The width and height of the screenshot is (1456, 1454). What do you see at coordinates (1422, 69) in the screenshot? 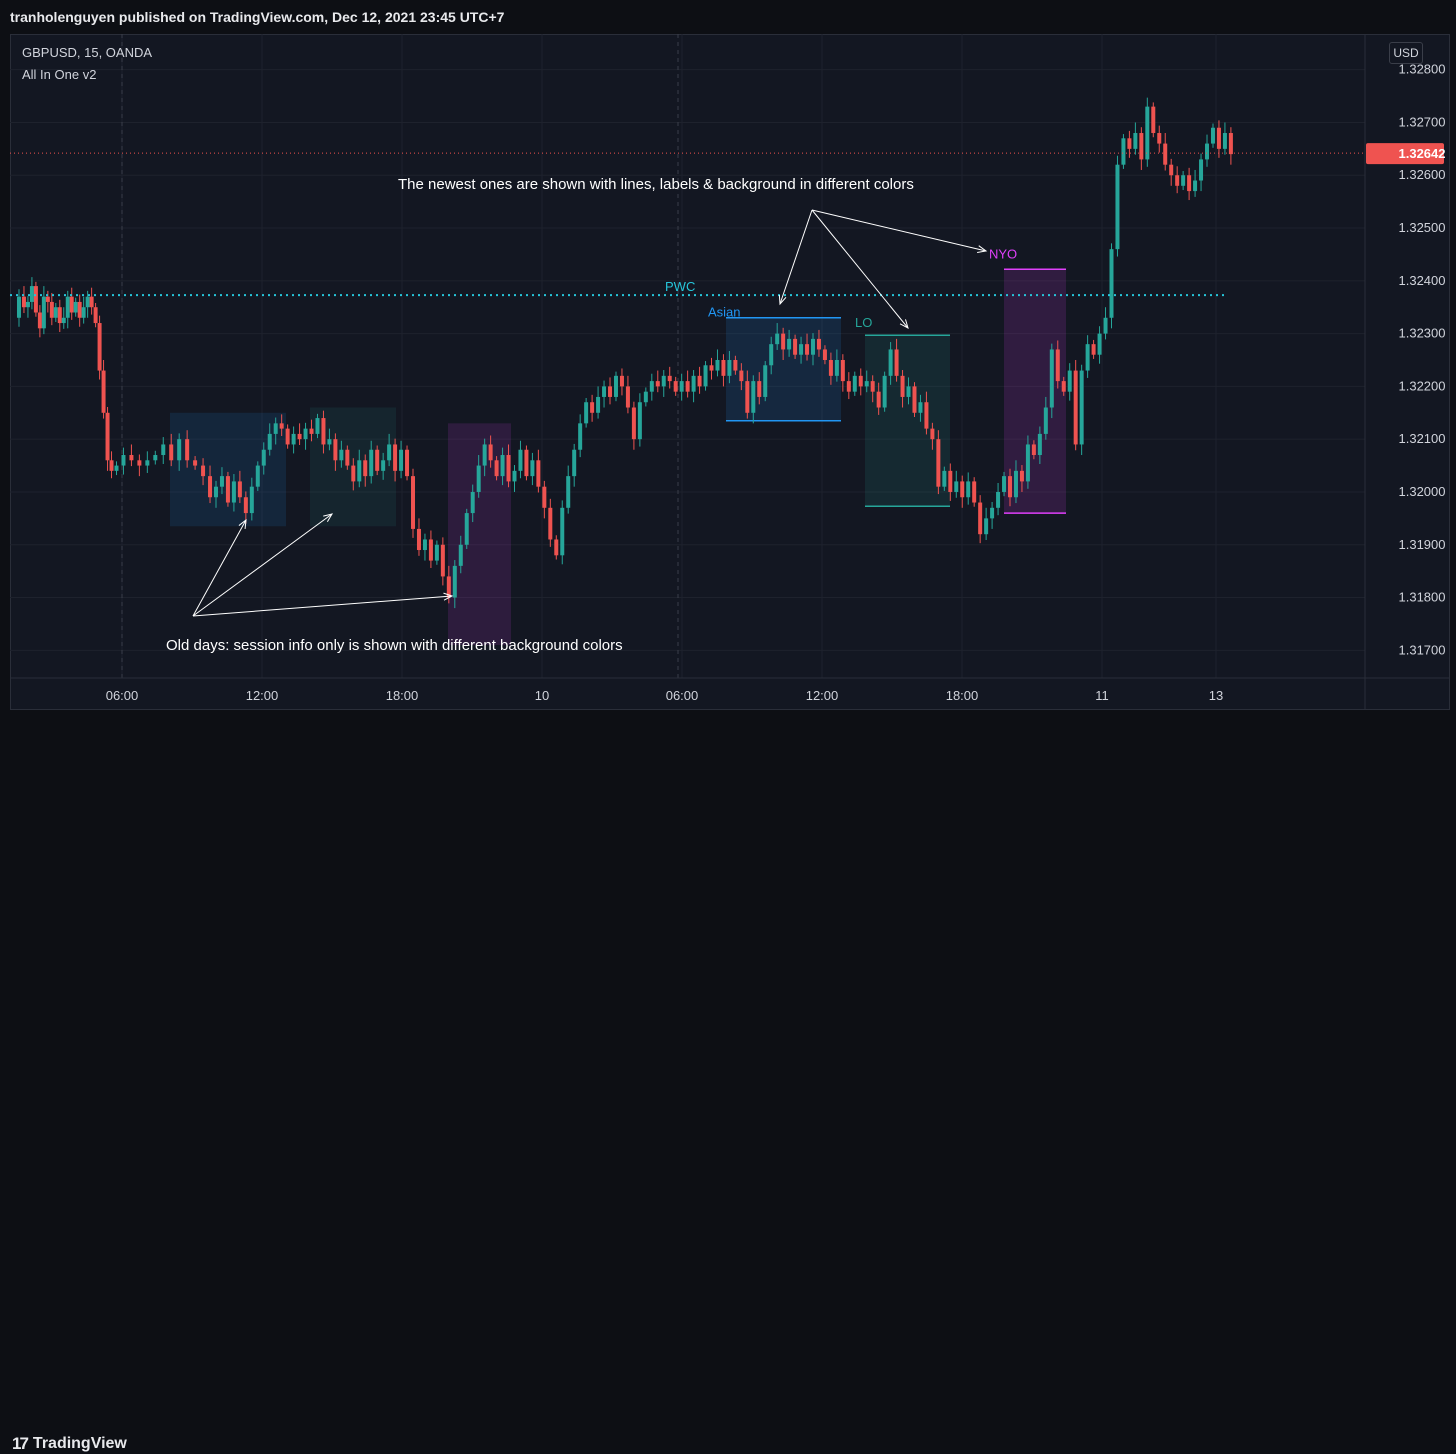
I see `price-tick-label: 1.32800` at bounding box center [1422, 69].